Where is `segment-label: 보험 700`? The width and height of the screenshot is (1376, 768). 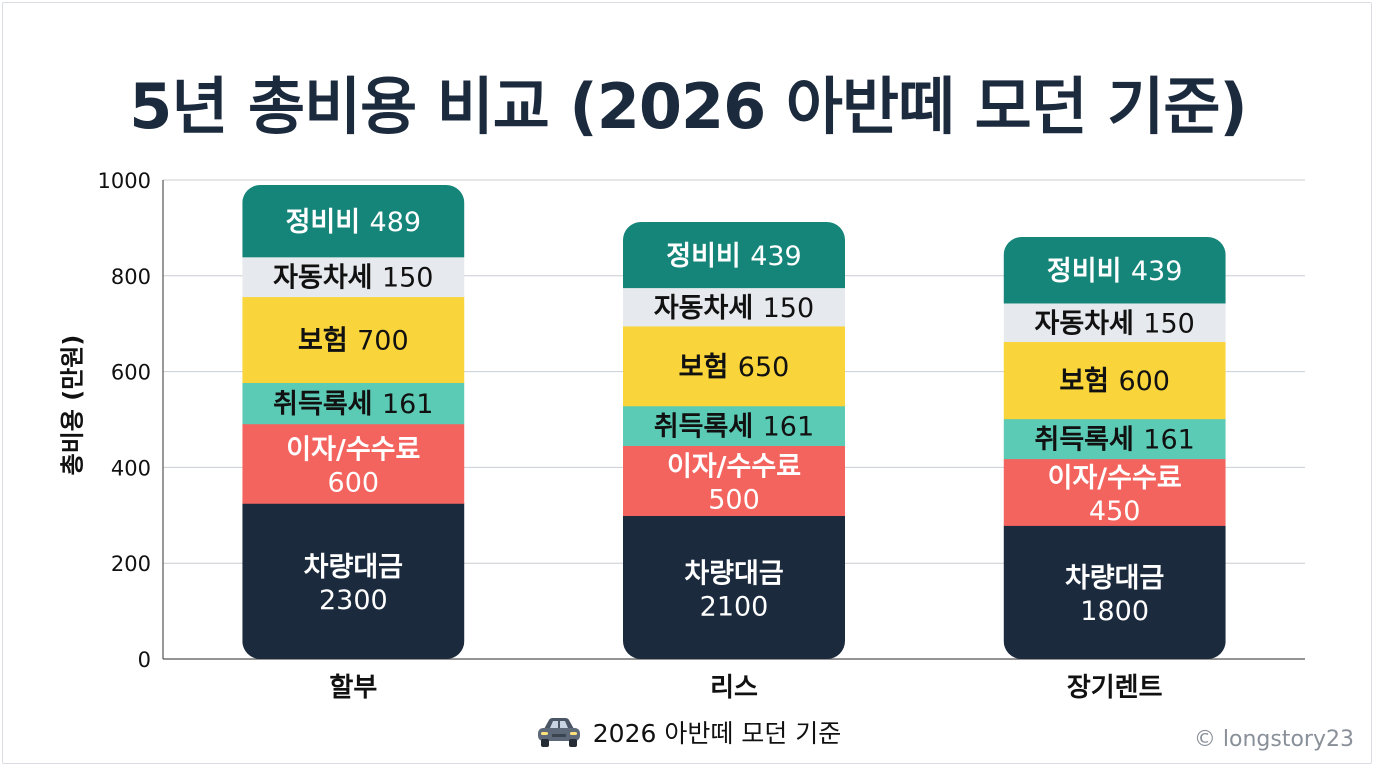
segment-label: 보험 700 is located at coordinates (353, 341).